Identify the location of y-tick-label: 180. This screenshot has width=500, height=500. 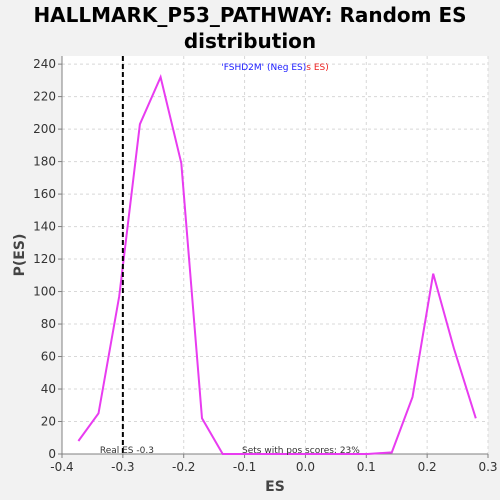
(44, 162).